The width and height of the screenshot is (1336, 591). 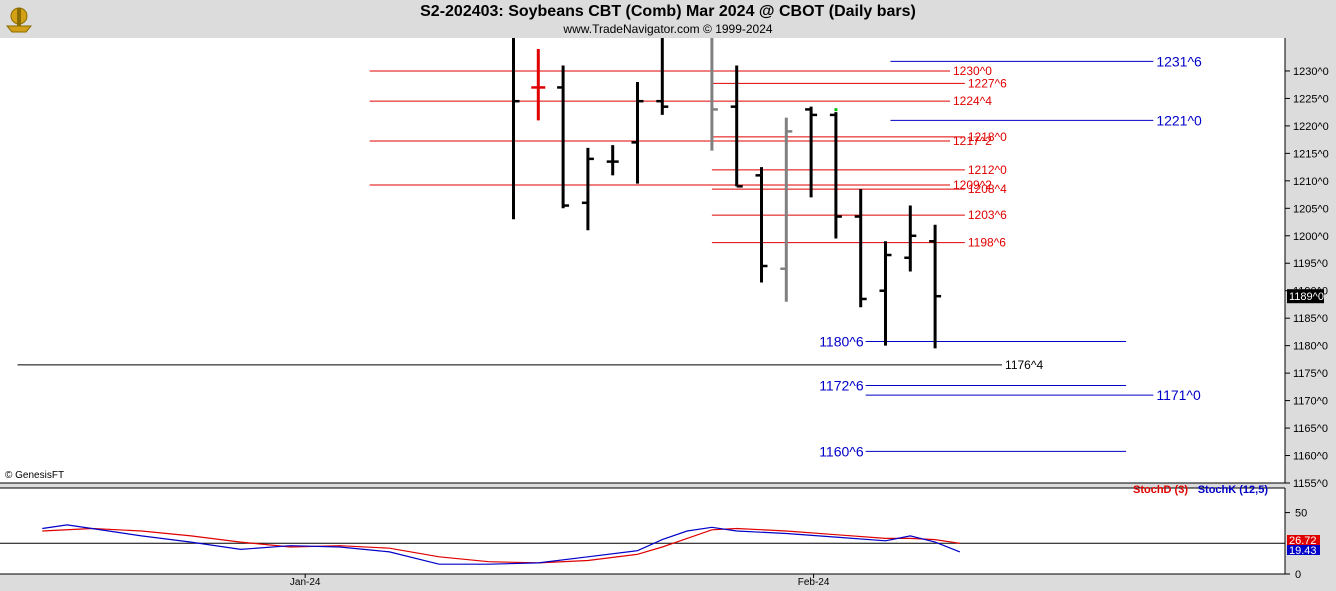 What do you see at coordinates (1160, 490) in the screenshot?
I see `legend-stoch-d: StochD (3)` at bounding box center [1160, 490].